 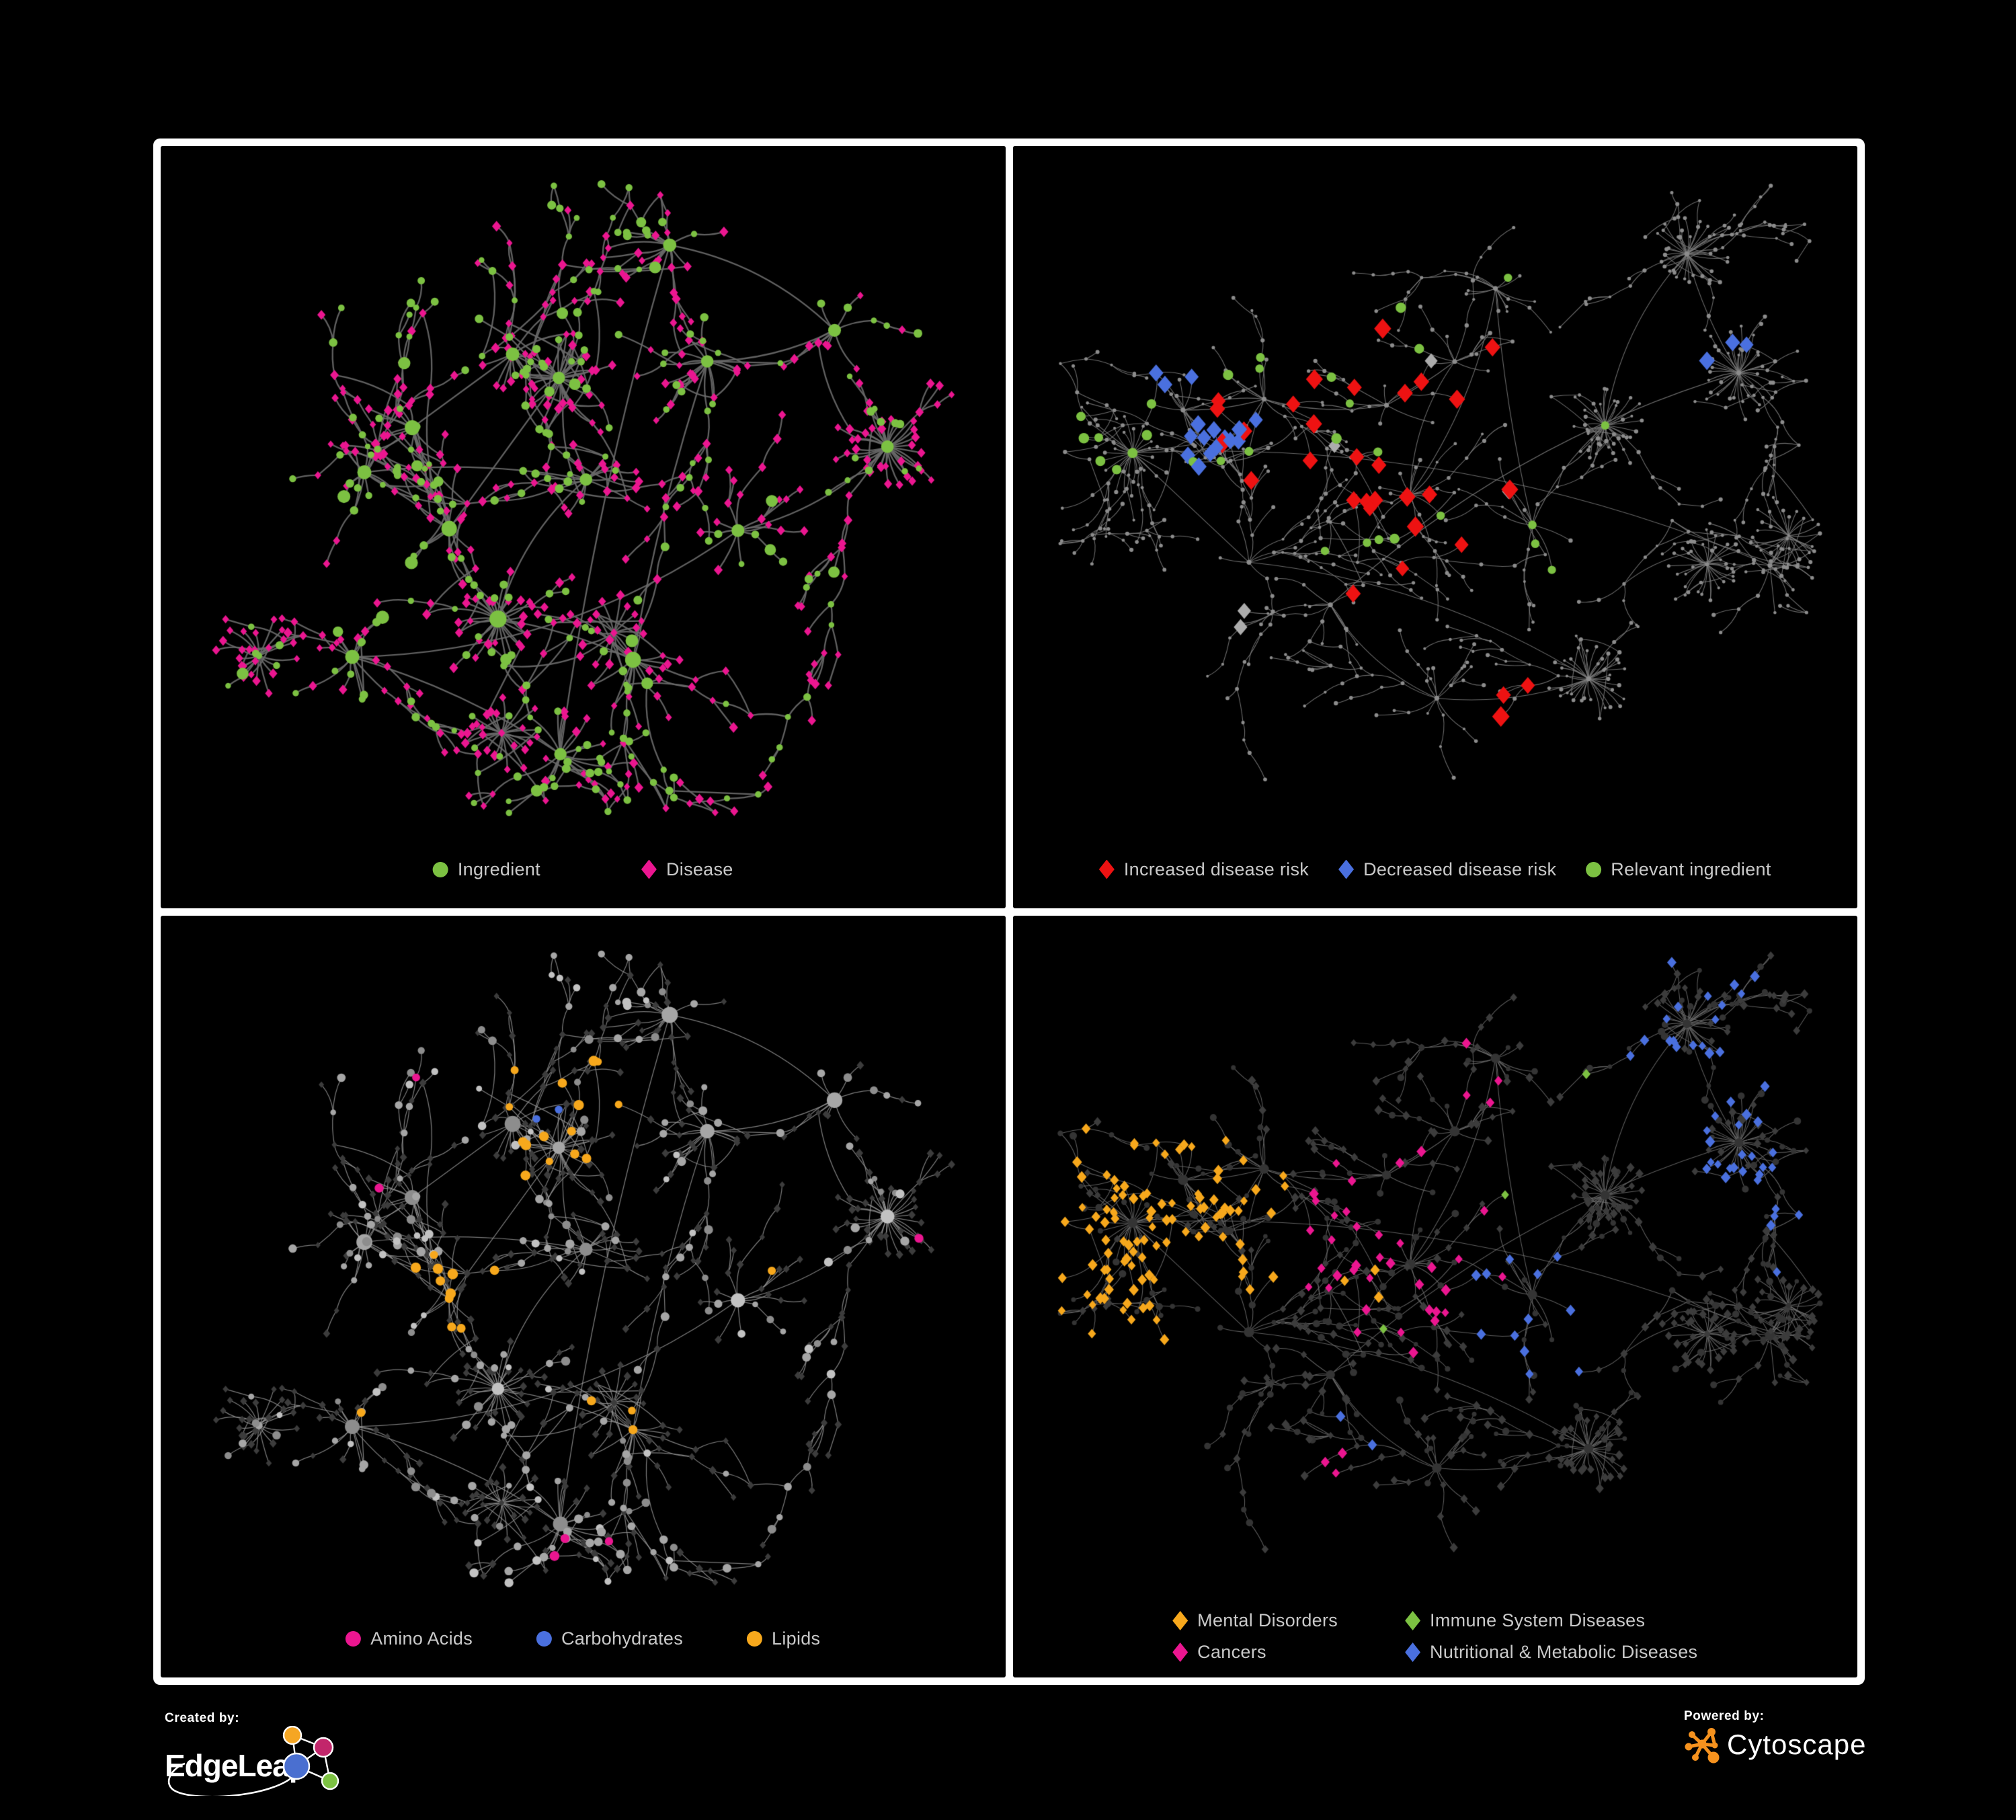 I want to click on legend-item-nutritional-metabolic-diseases: Nutritional & Metabolic Diseases, so click(x=1551, y=1652).